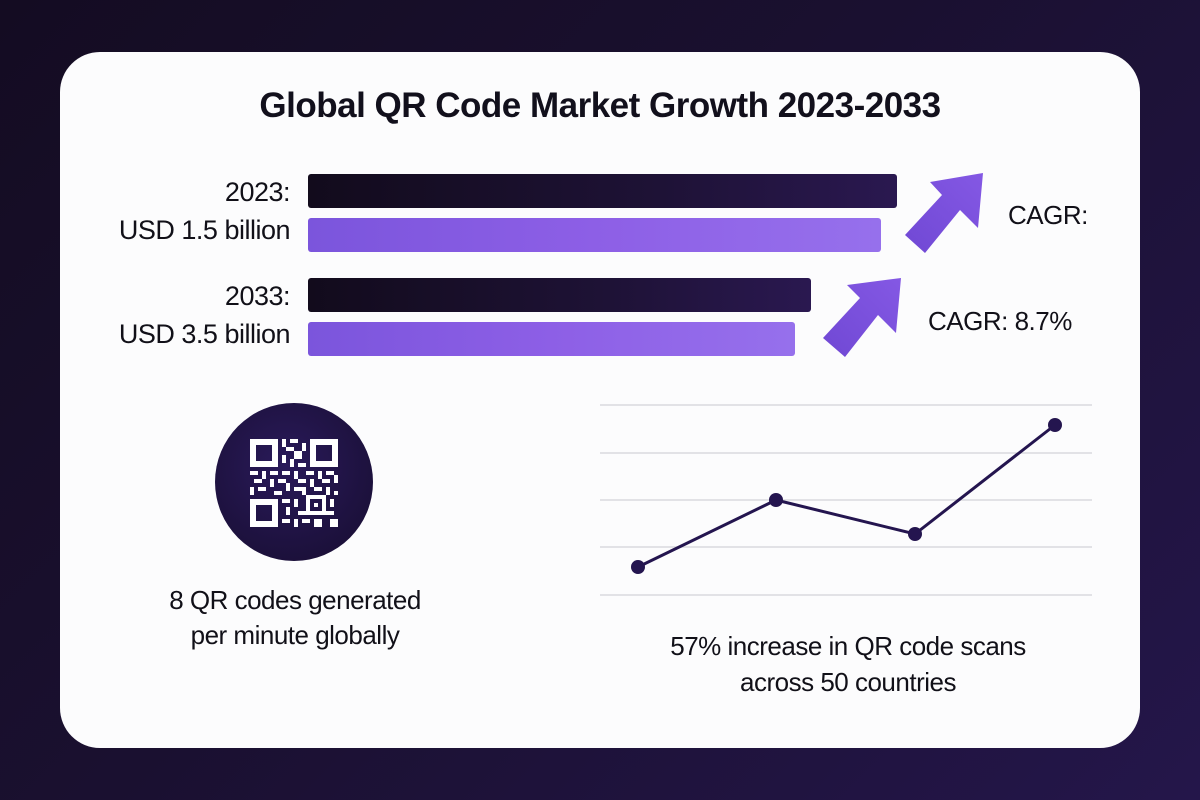 The image size is (1200, 800). I want to click on chart-gridlines, so click(846, 500).